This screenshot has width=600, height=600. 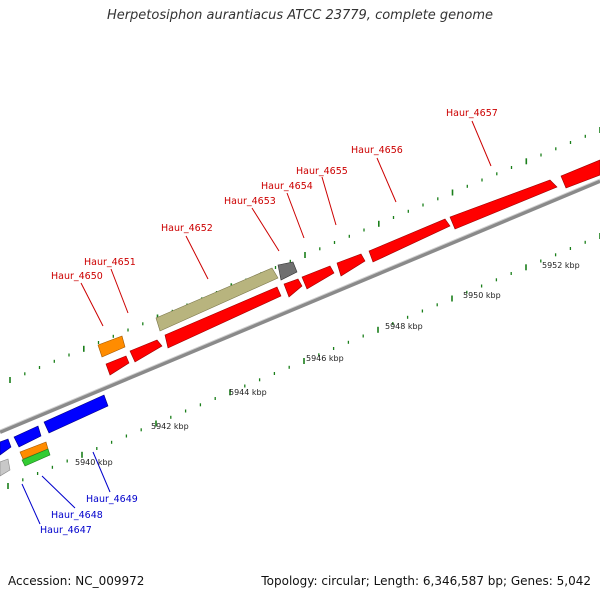 I want to click on reverse-genes, so click(x=54, y=425).